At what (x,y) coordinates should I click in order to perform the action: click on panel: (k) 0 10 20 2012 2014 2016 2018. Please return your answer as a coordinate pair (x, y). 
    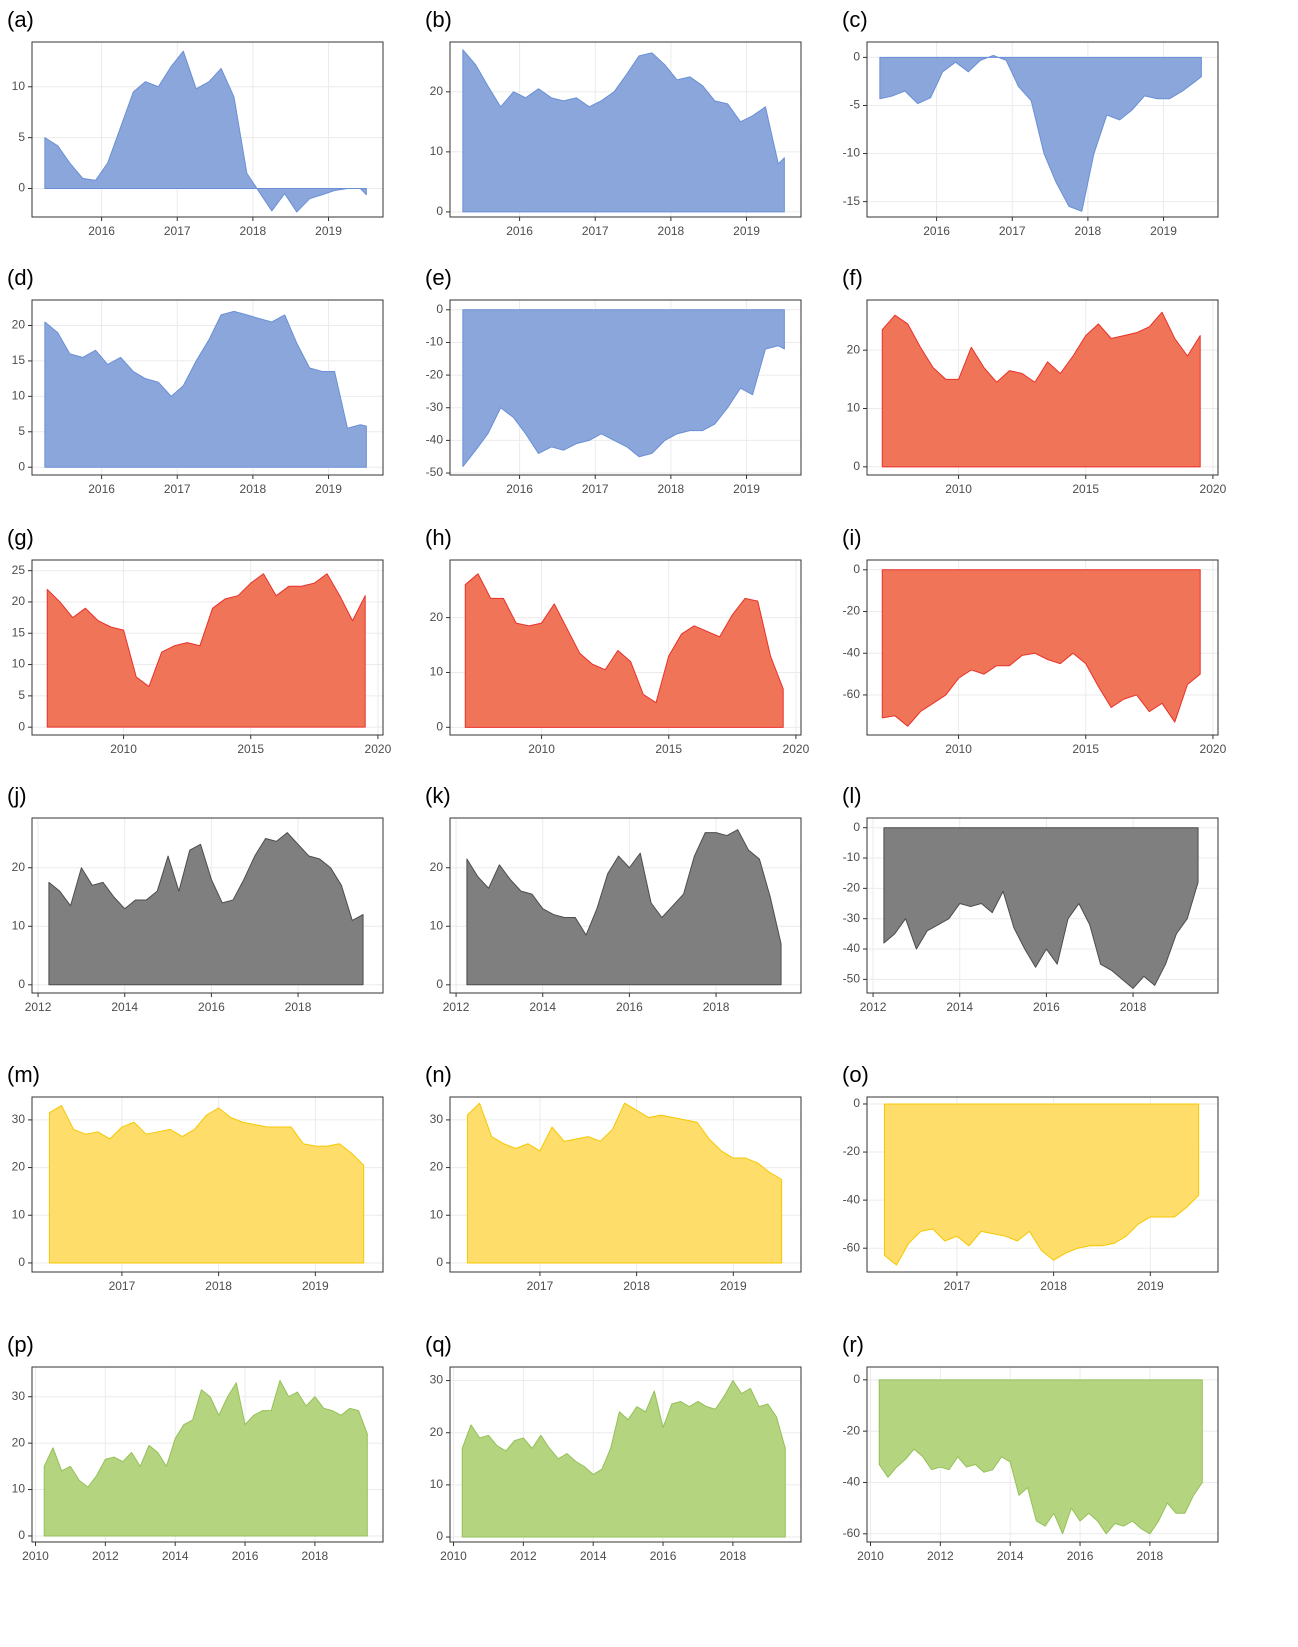
    Looking at the image, I should click on (613, 898).